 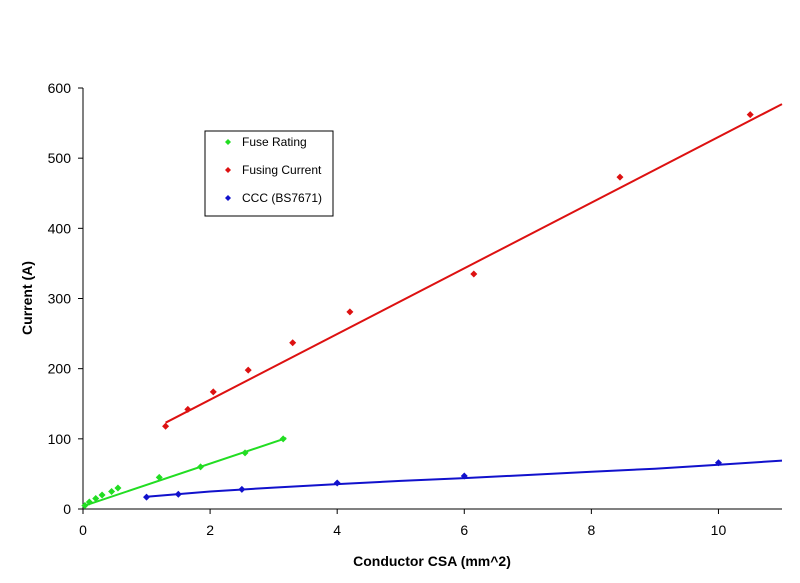 What do you see at coordinates (337, 530) in the screenshot?
I see `x-tick-label: 4` at bounding box center [337, 530].